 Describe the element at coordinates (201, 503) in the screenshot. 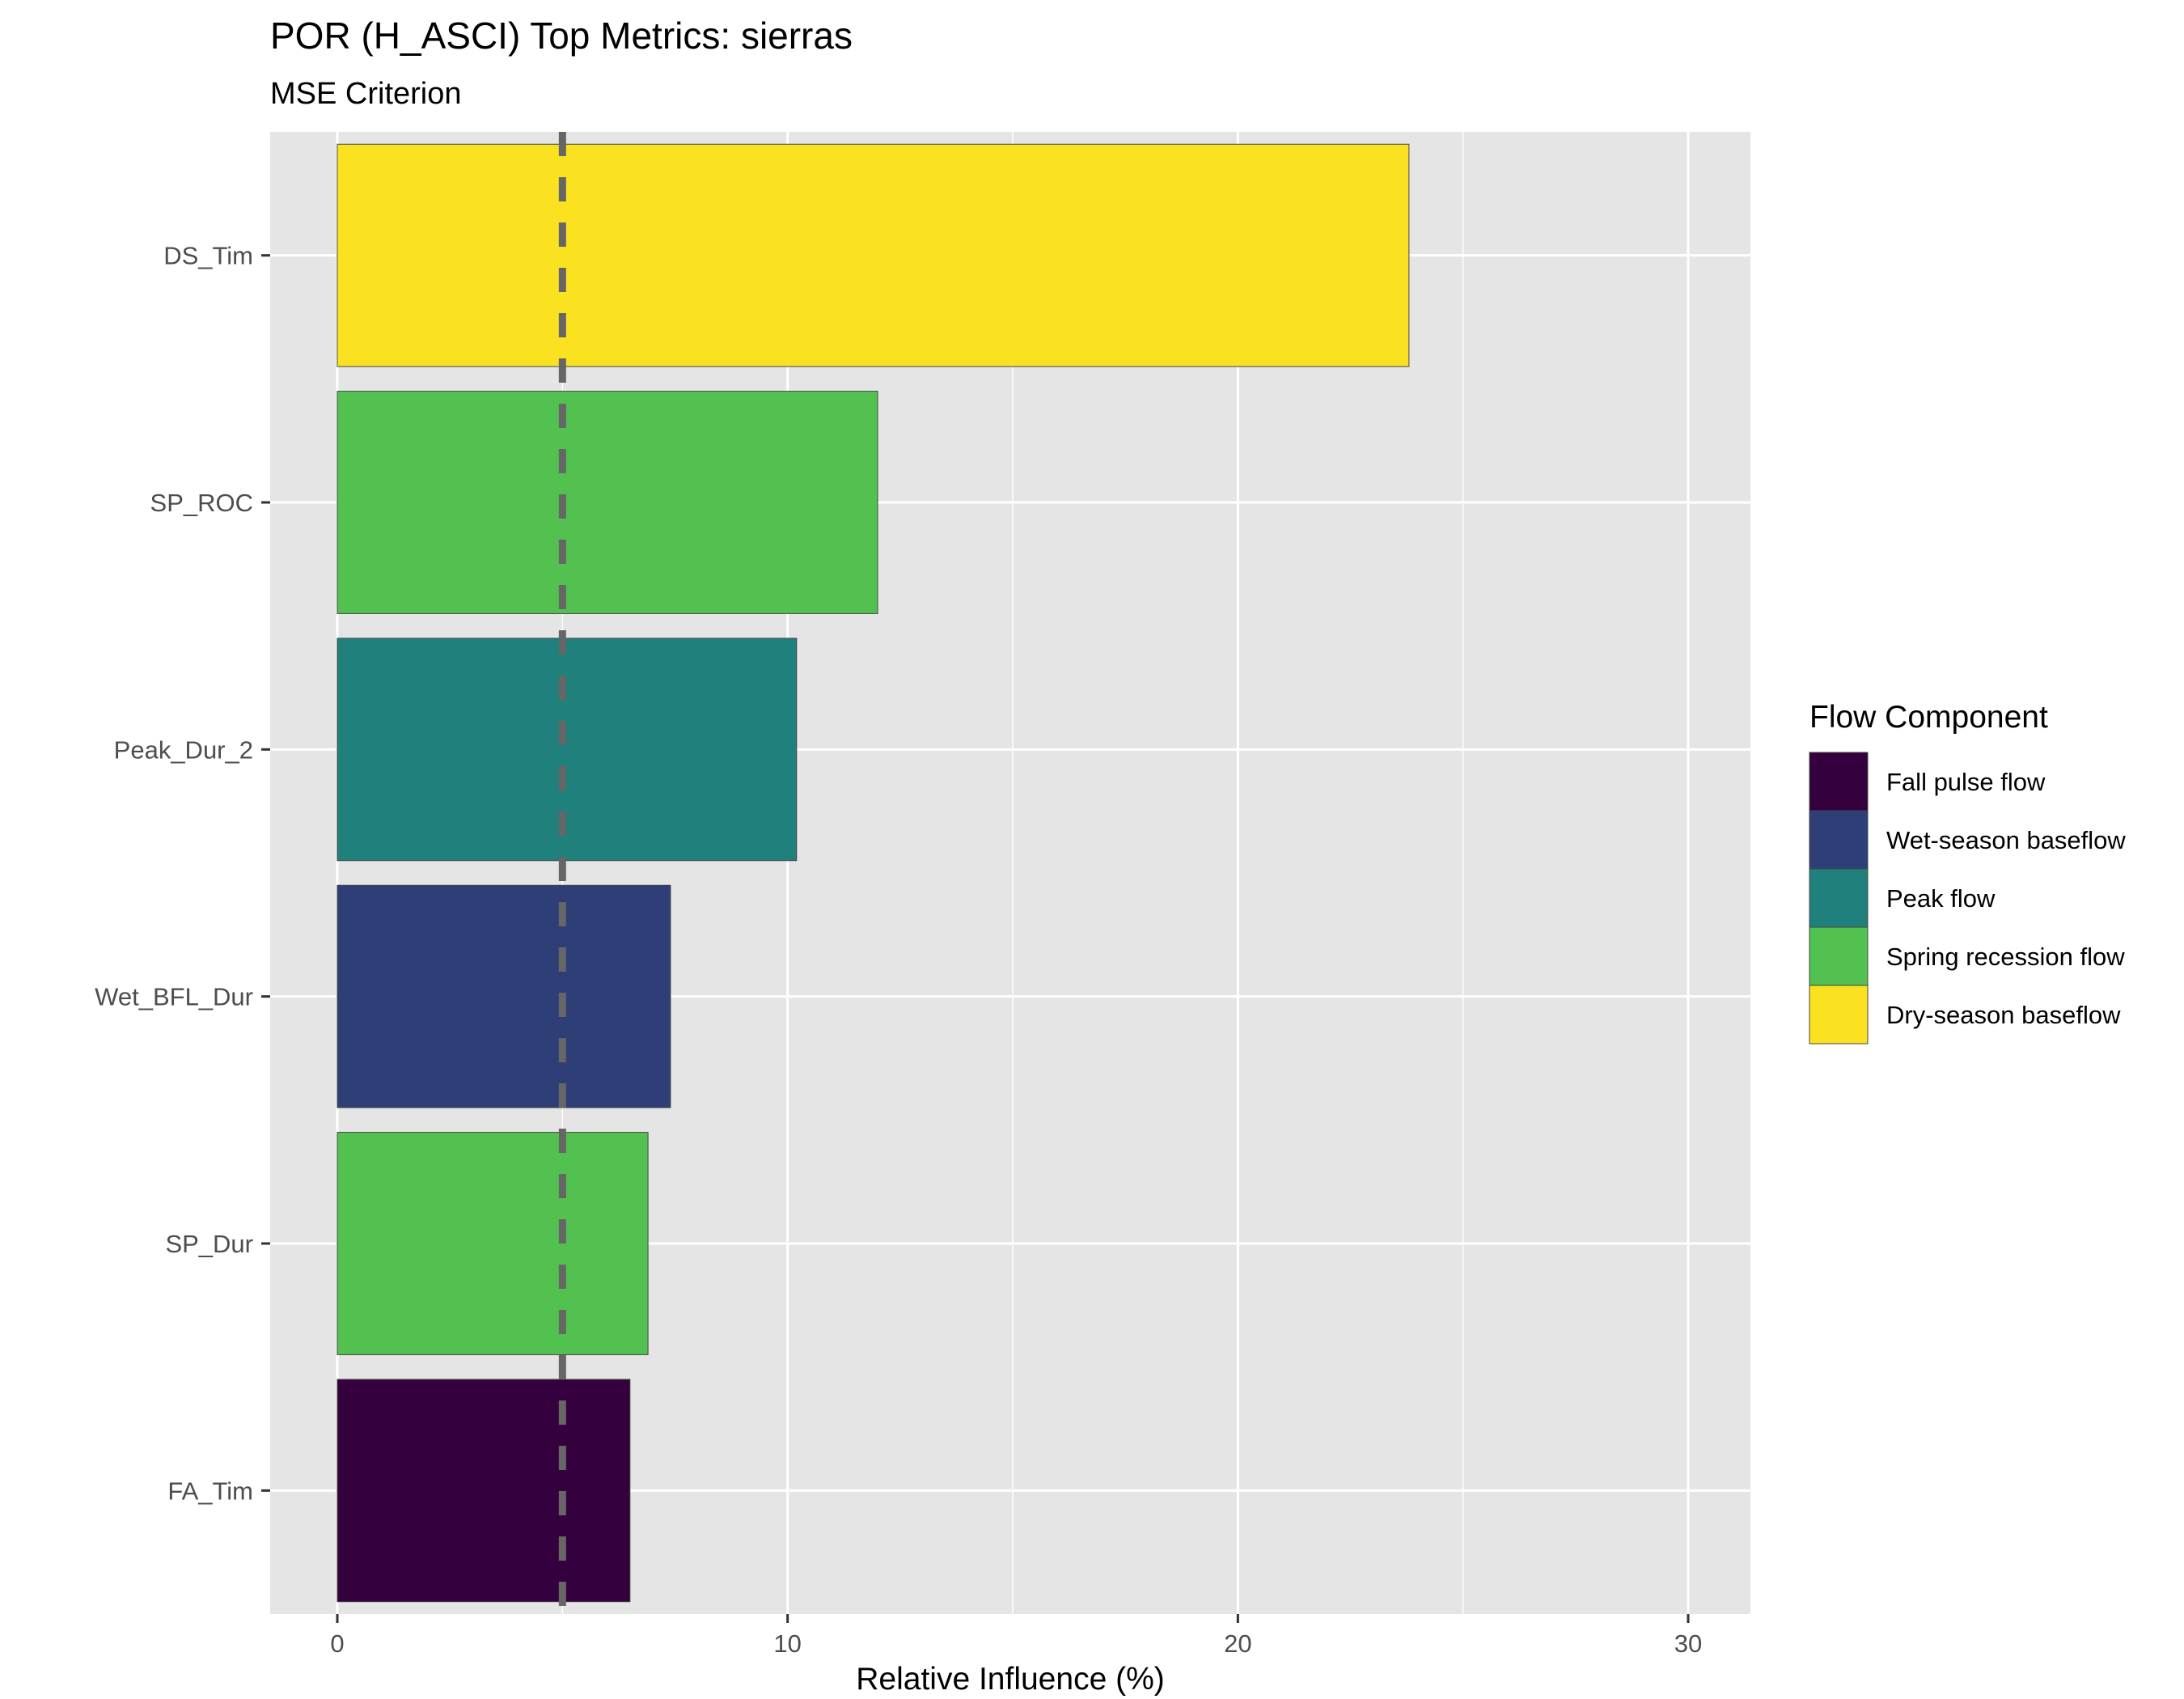

I see `y-tick-label: SP_ROC` at that location.